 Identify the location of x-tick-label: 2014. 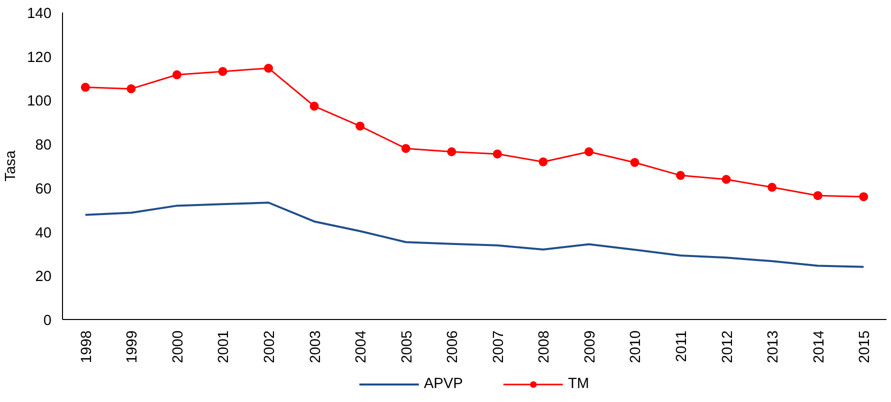
(819, 347).